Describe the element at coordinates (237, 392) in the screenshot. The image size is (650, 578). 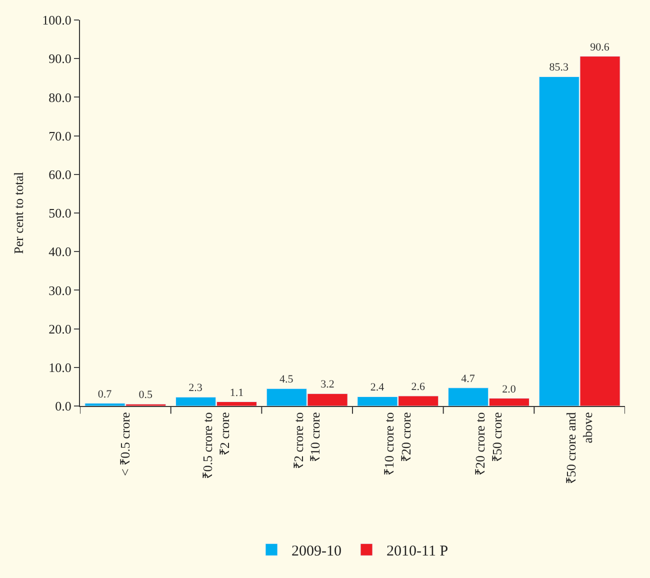
I see `data-label: 1.1` at that location.